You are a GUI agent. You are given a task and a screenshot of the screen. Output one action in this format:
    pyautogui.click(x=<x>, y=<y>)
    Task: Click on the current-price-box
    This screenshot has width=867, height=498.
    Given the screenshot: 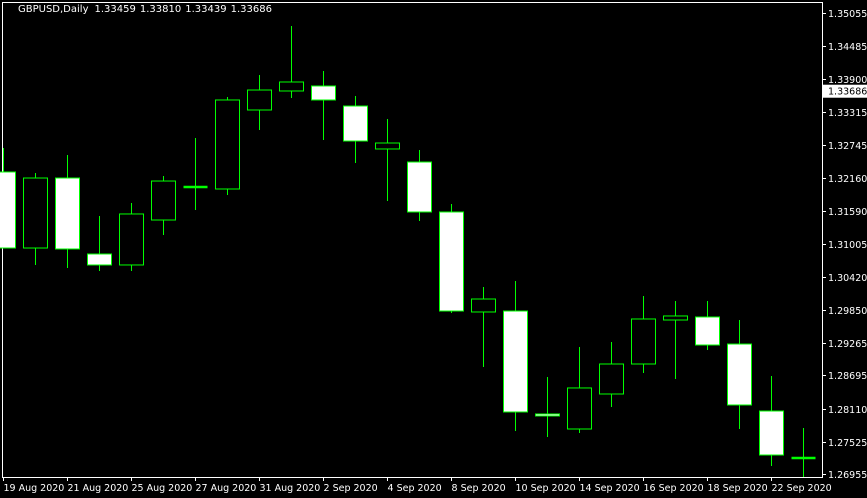 What is the action you would take?
    pyautogui.click(x=845, y=91)
    